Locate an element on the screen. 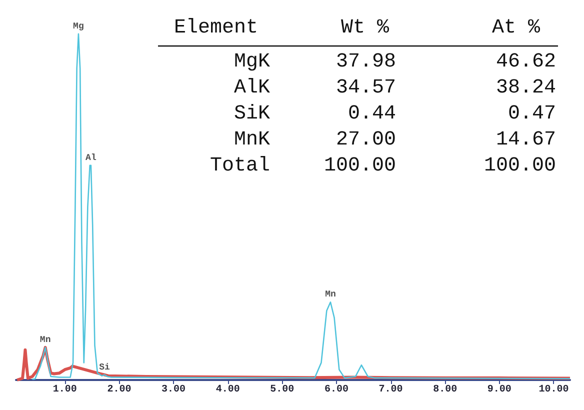  annotation: MgK is located at coordinates (252, 62).